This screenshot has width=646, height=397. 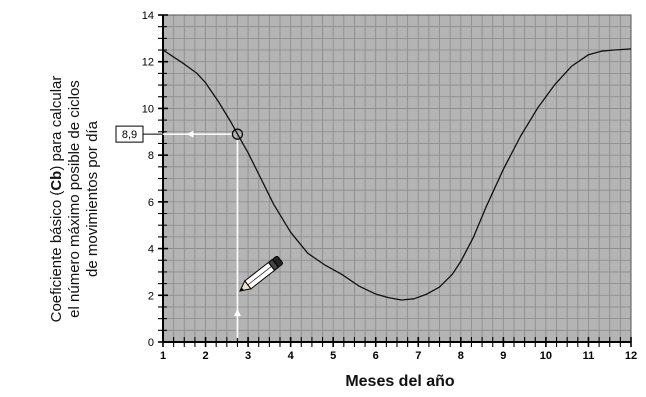 I want to click on pencil-icon, so click(x=261, y=273).